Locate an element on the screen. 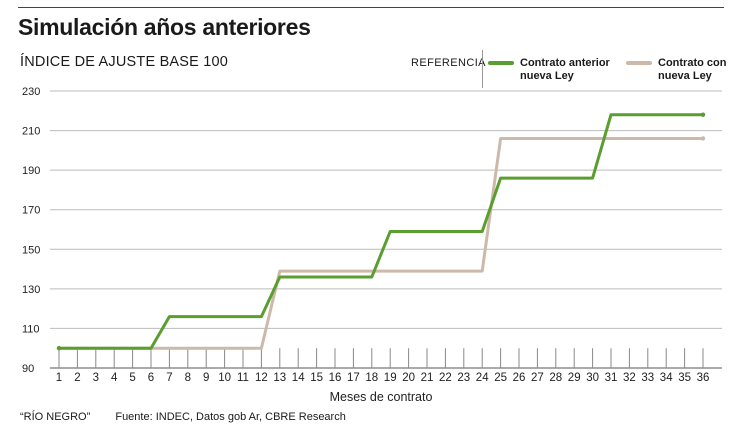 This screenshot has width=750, height=424. x-tick-label: 5 is located at coordinates (132, 378).